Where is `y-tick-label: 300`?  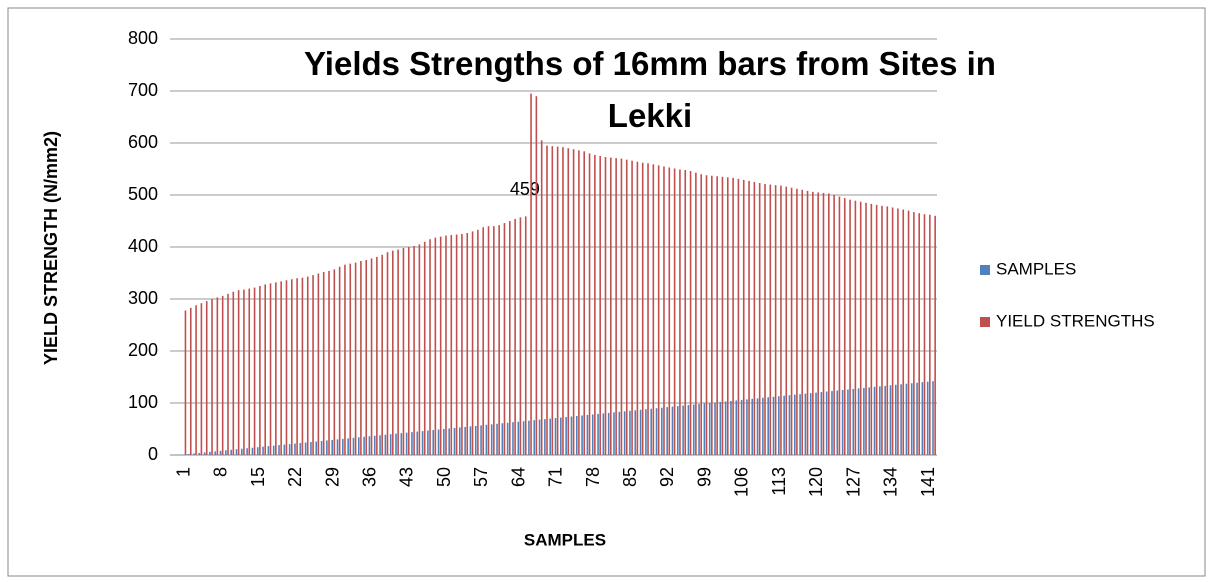 y-tick-label: 300 is located at coordinates (143, 298).